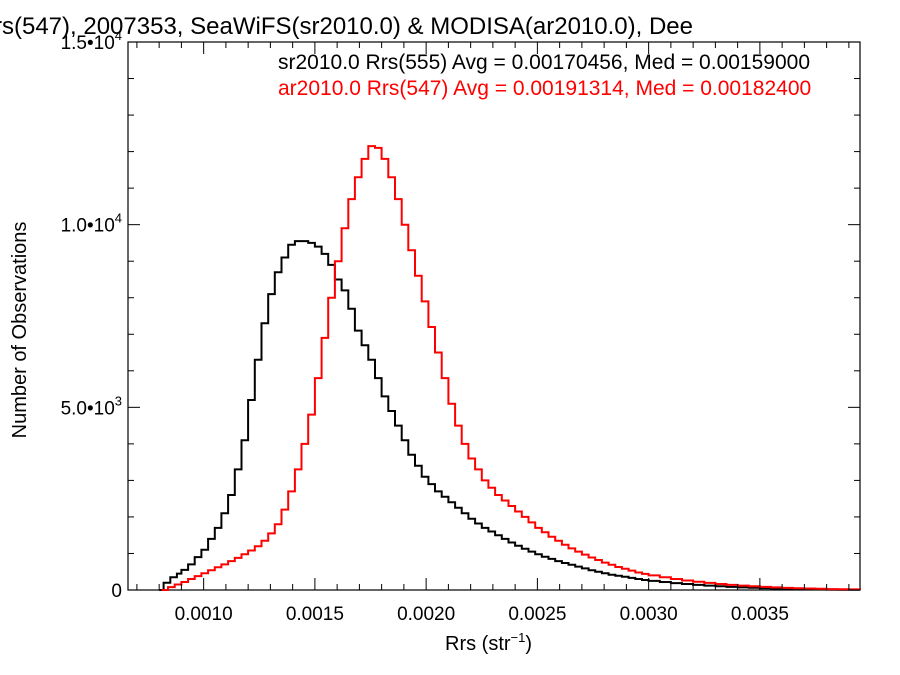 The height and width of the screenshot is (675, 900). I want to click on x-tick-label-4: 0.0030, so click(649, 614).